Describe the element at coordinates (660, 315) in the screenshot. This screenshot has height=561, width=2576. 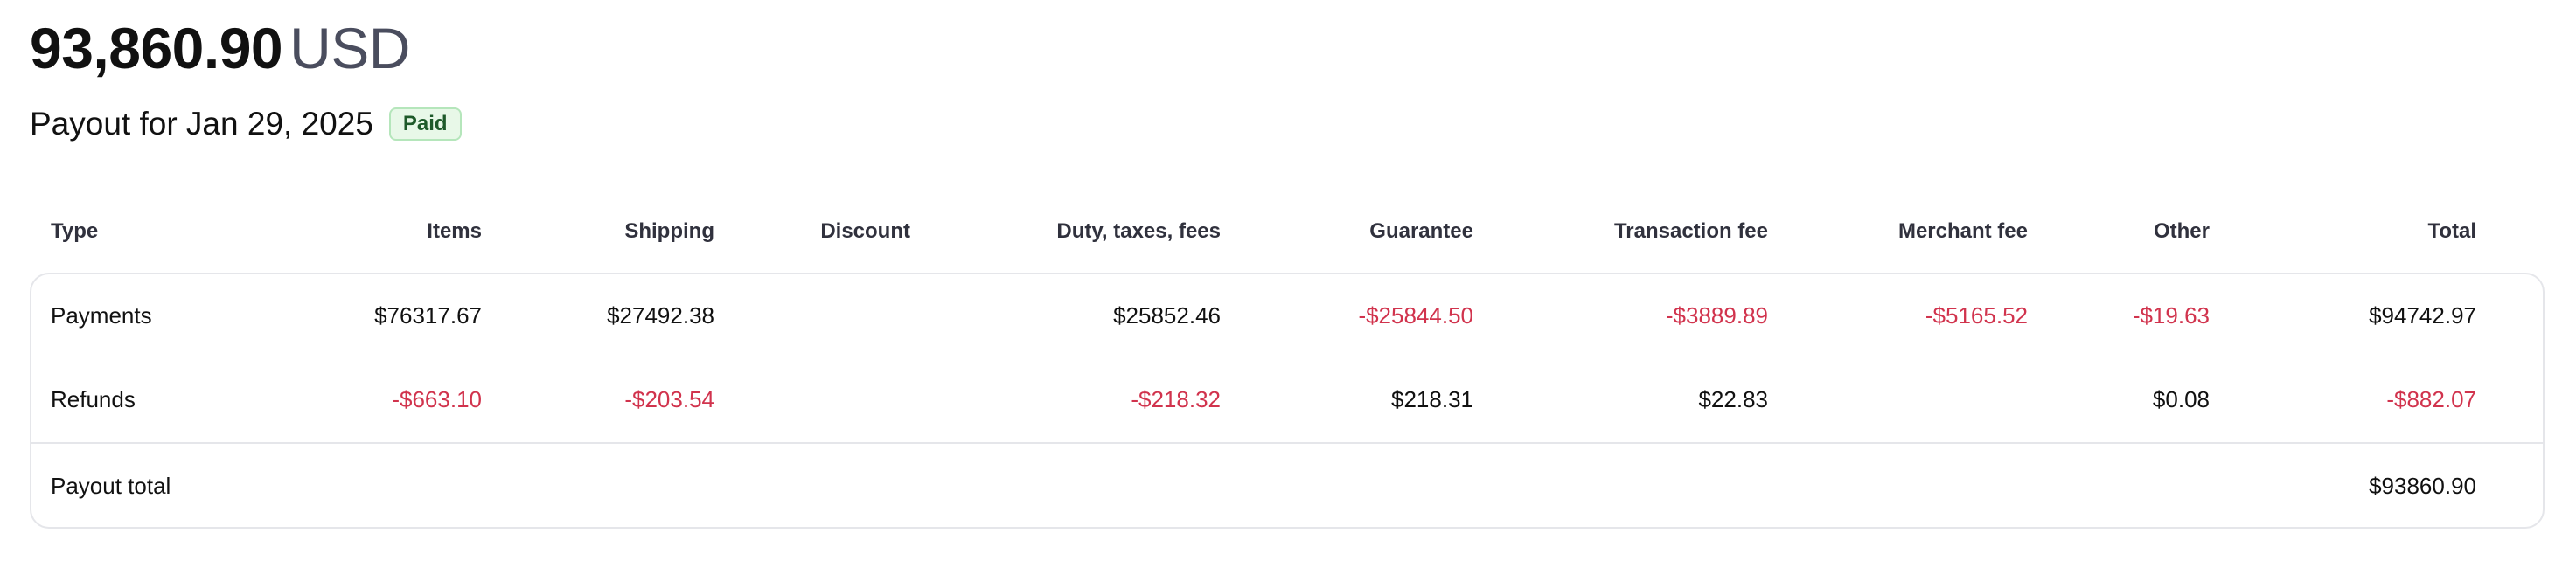
I see `cell: $27492.38` at that location.